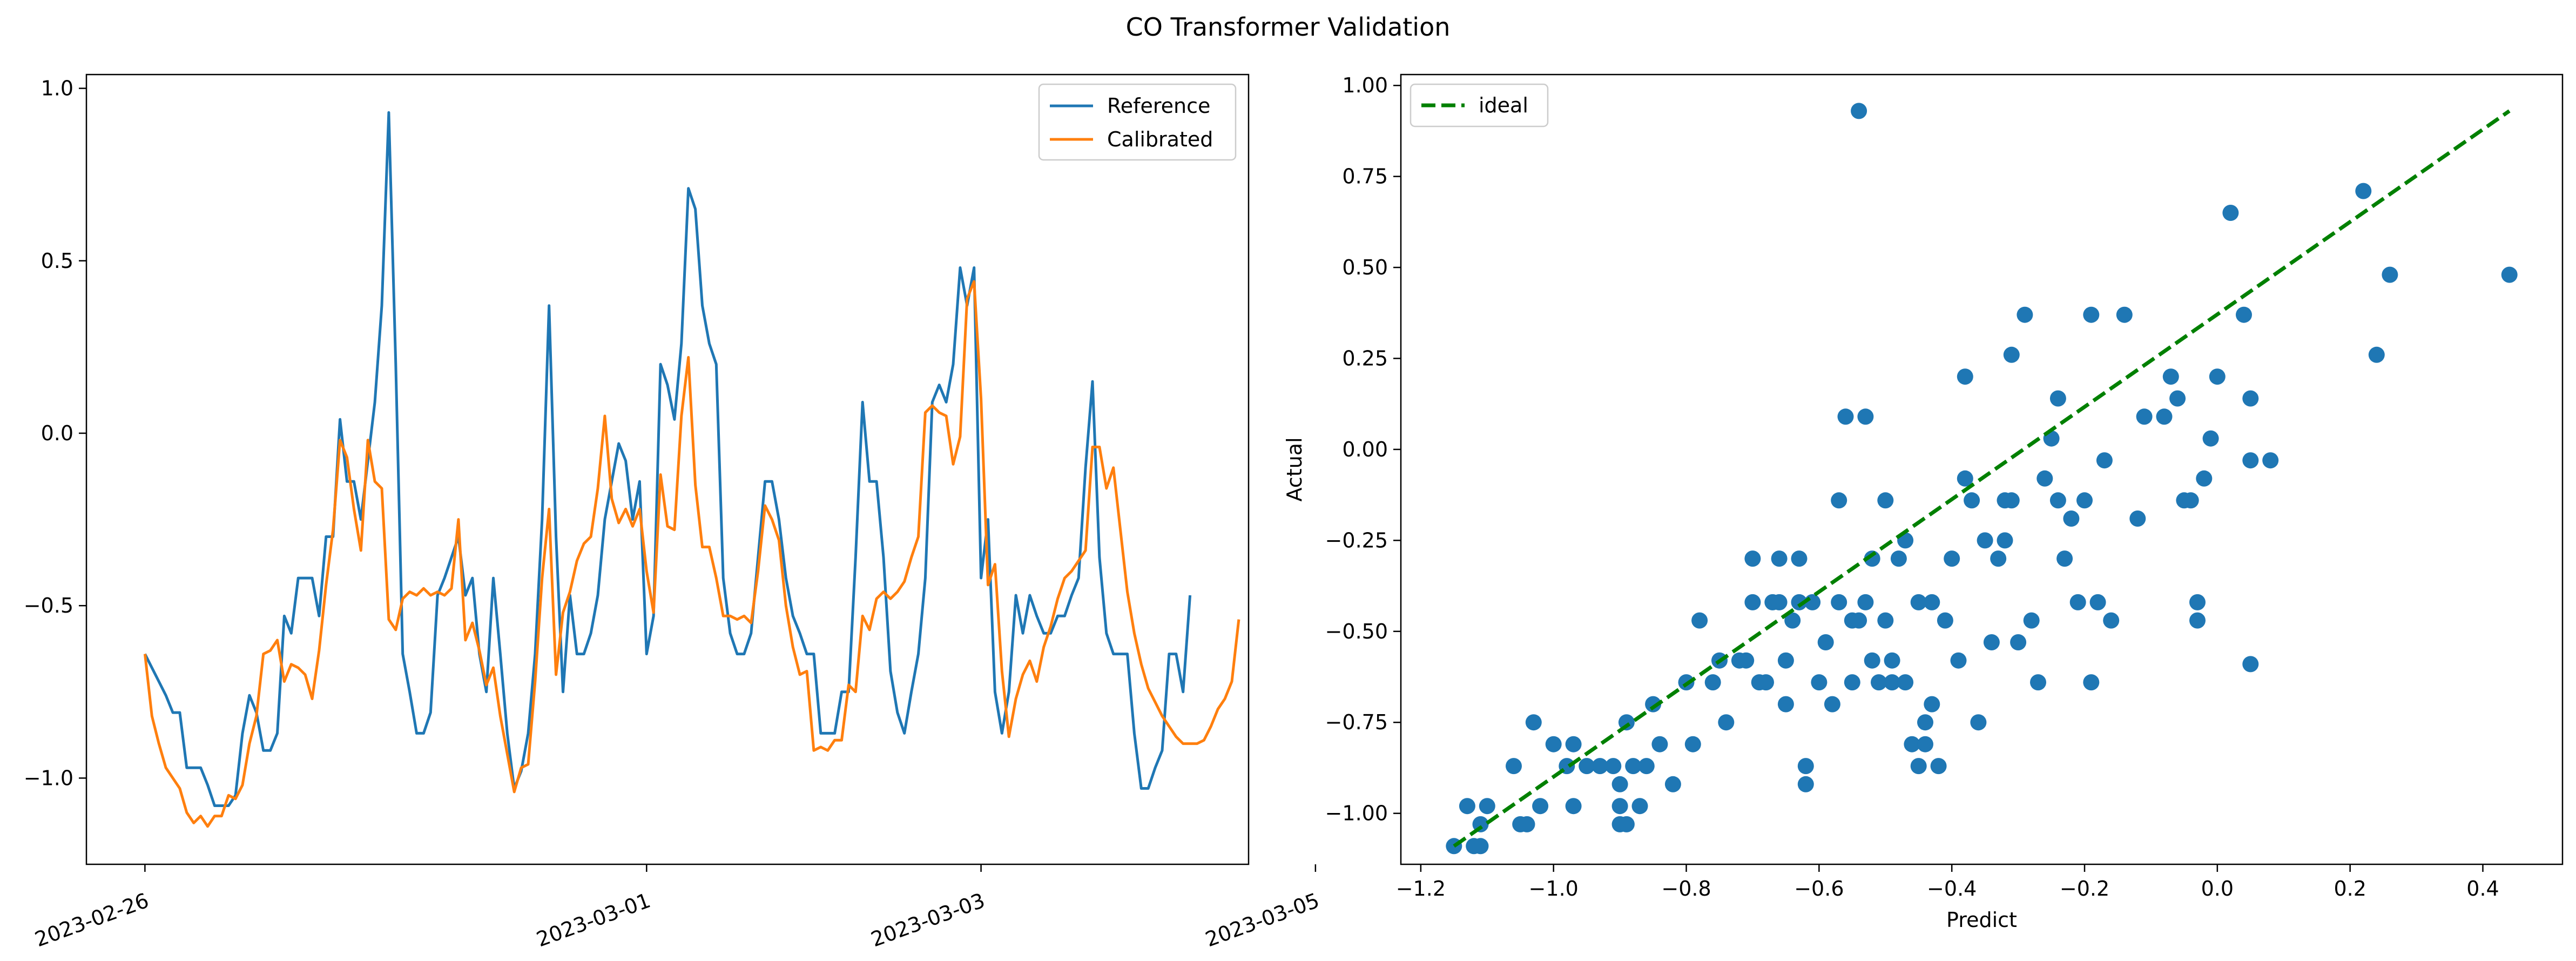  Describe the element at coordinates (57, 261) in the screenshot. I see `y-tick-label: 0.5` at that location.